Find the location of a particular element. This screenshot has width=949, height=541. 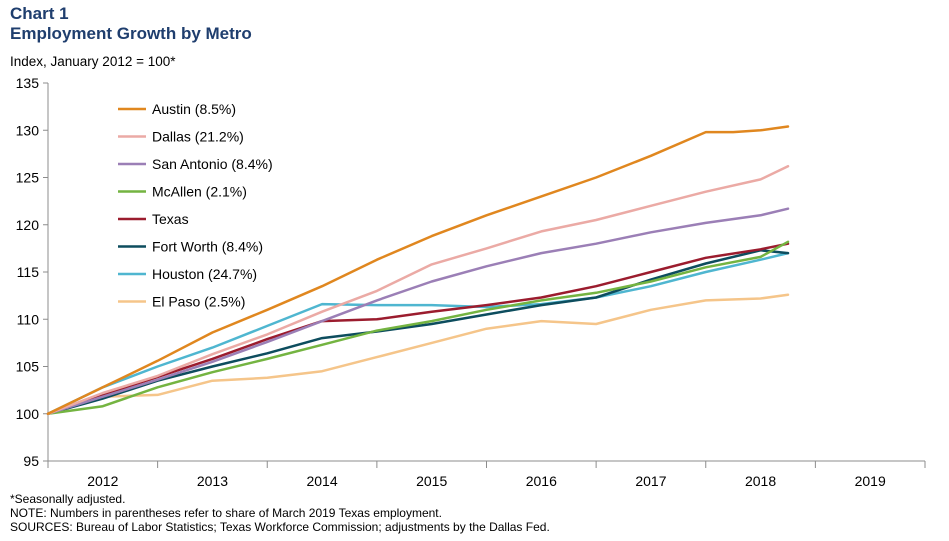

x-tick-label: 2015 is located at coordinates (431, 481).